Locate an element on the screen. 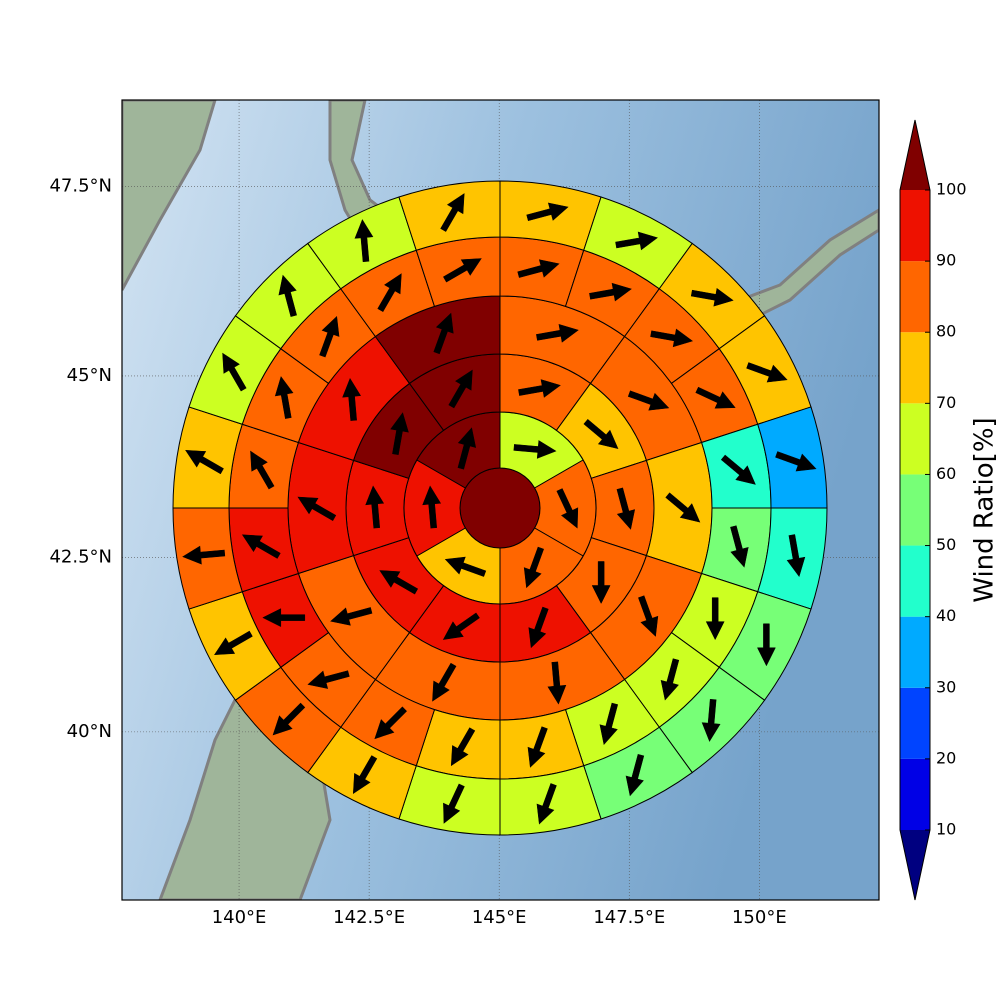 Image resolution: width=1000 pixels, height=1000 pixels. x-tick-label: 140°E is located at coordinates (239, 917).